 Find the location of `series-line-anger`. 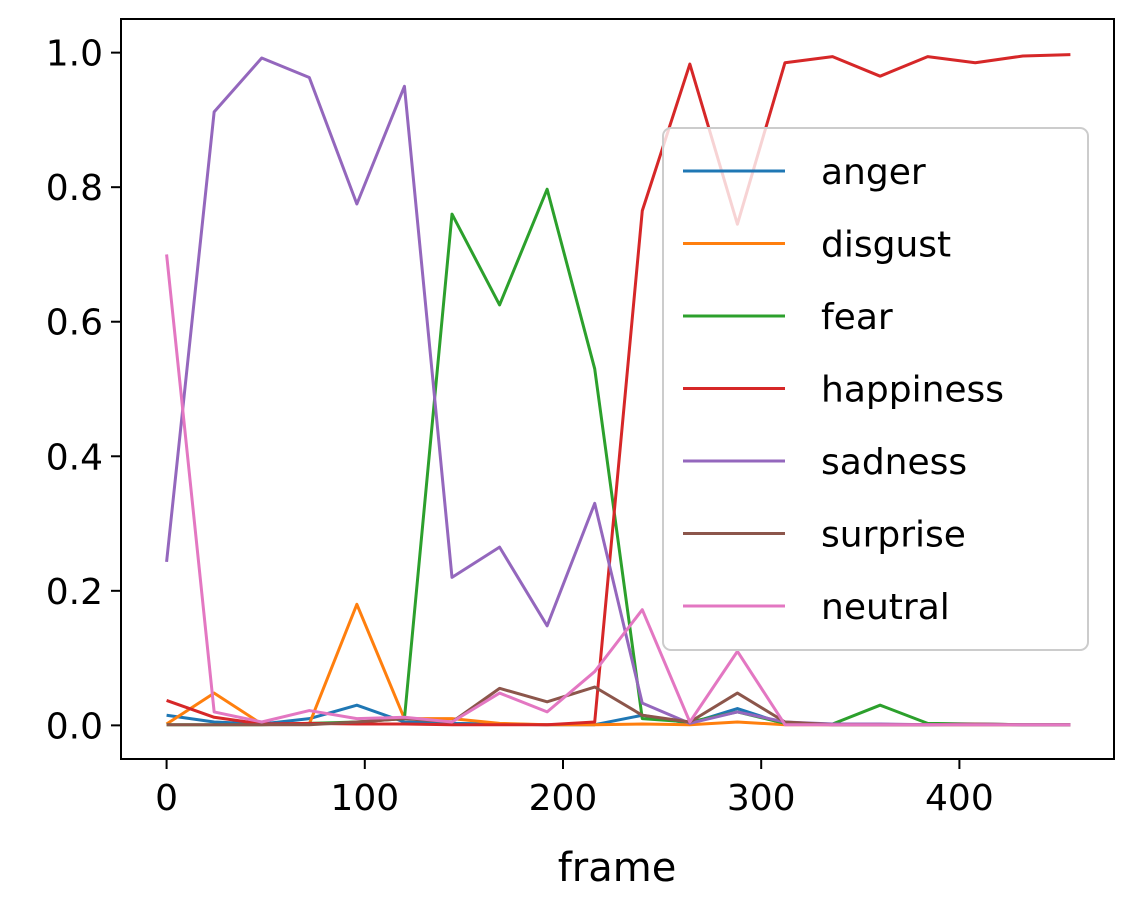

series-line-anger is located at coordinates (618, 715).